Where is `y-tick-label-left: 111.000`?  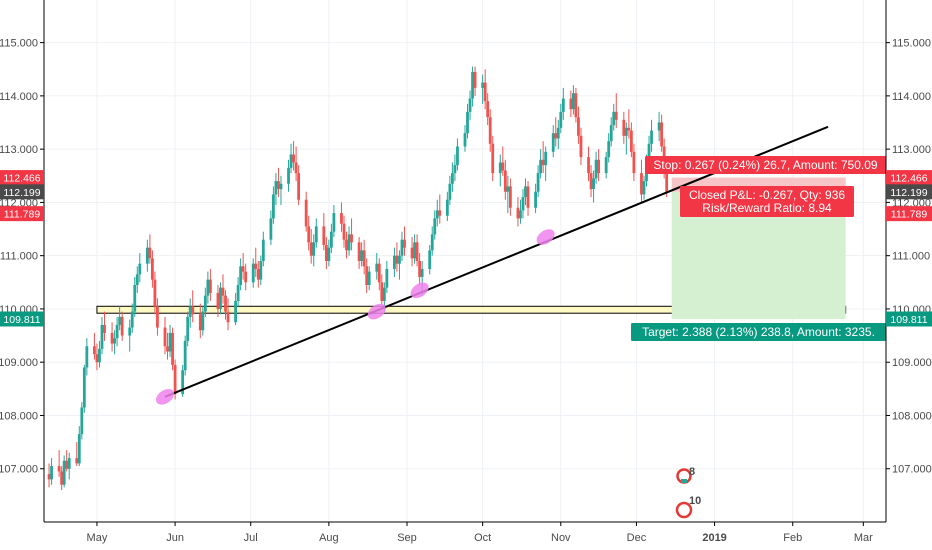 y-tick-label-left: 111.000 is located at coordinates (19, 257).